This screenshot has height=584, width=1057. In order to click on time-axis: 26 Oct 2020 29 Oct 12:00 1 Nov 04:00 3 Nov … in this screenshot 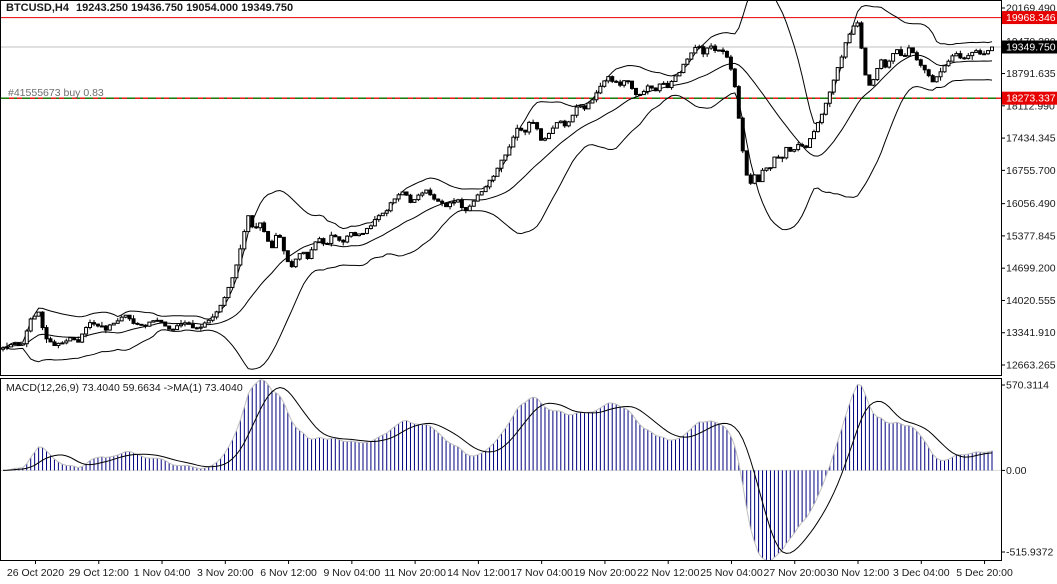, I will do `click(510, 569)`.